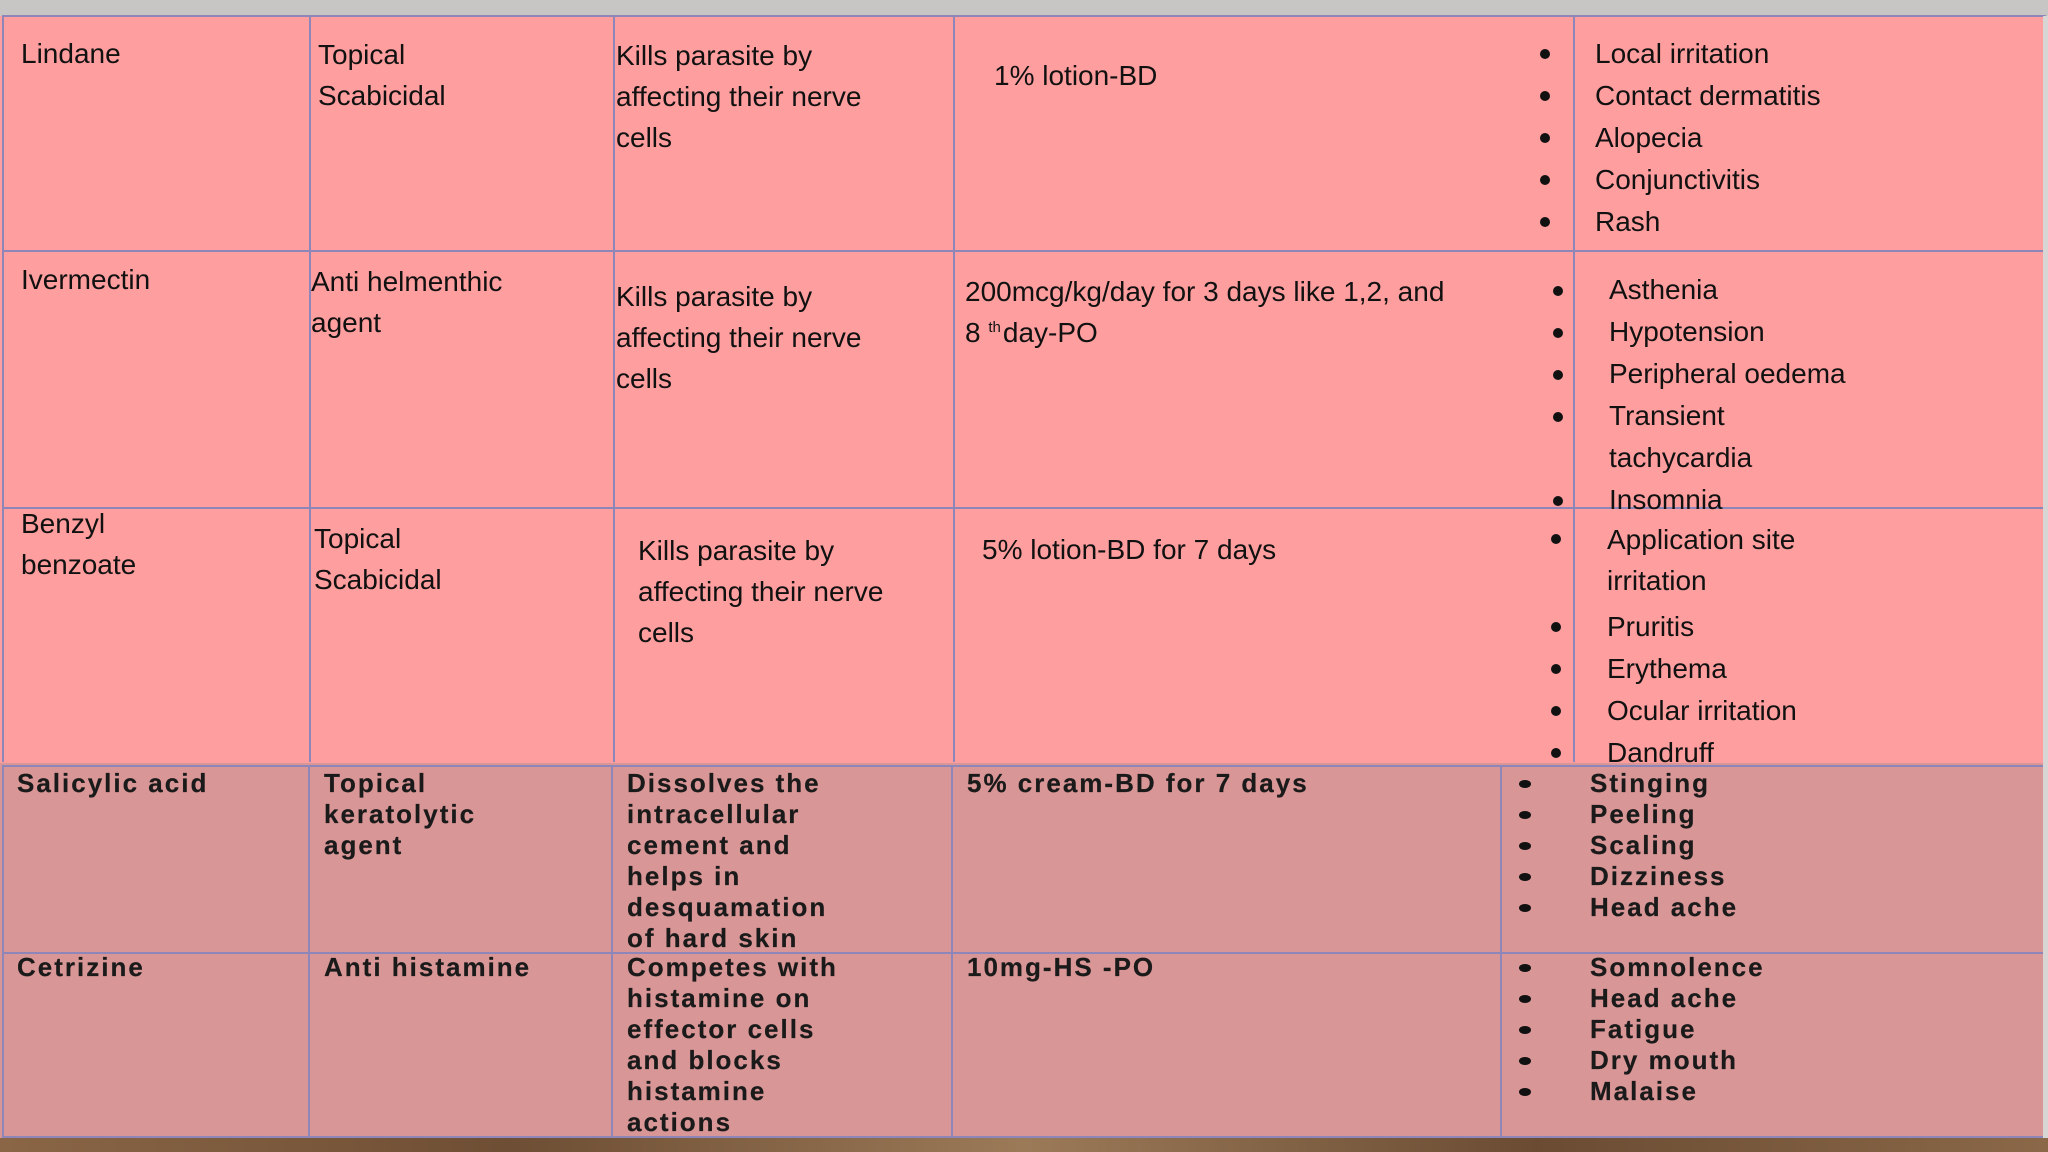 The image size is (2048, 1152). Describe the element at coordinates (1024, 1145) in the screenshot. I see `desktop-background-strip` at that location.